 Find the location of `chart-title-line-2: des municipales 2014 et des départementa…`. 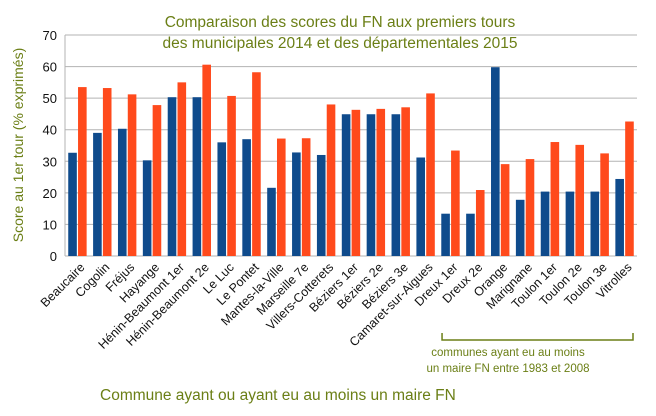

chart-title-line-2: des municipales 2014 et des départementa… is located at coordinates (339, 43).